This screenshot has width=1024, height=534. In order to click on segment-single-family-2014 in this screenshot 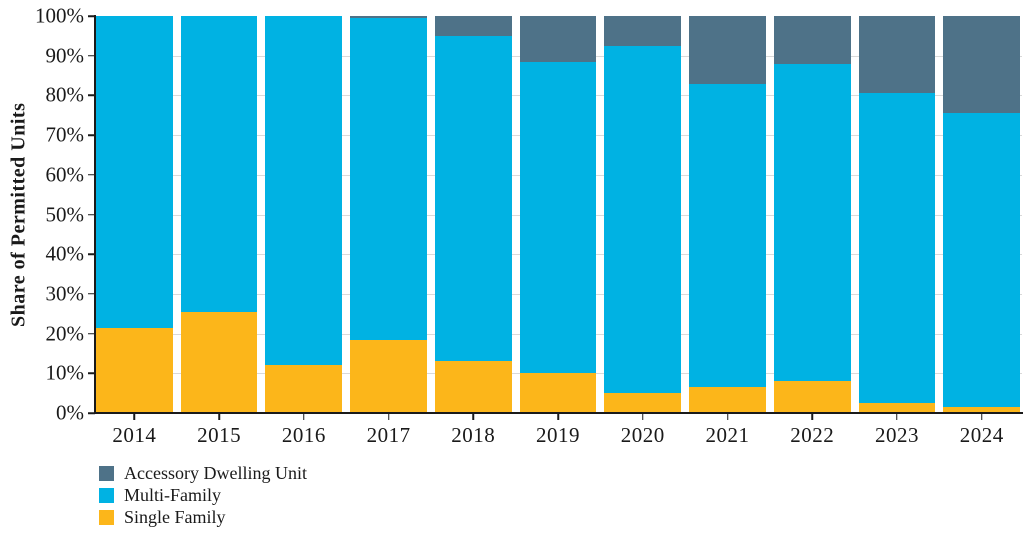, I will do `click(134, 370)`.